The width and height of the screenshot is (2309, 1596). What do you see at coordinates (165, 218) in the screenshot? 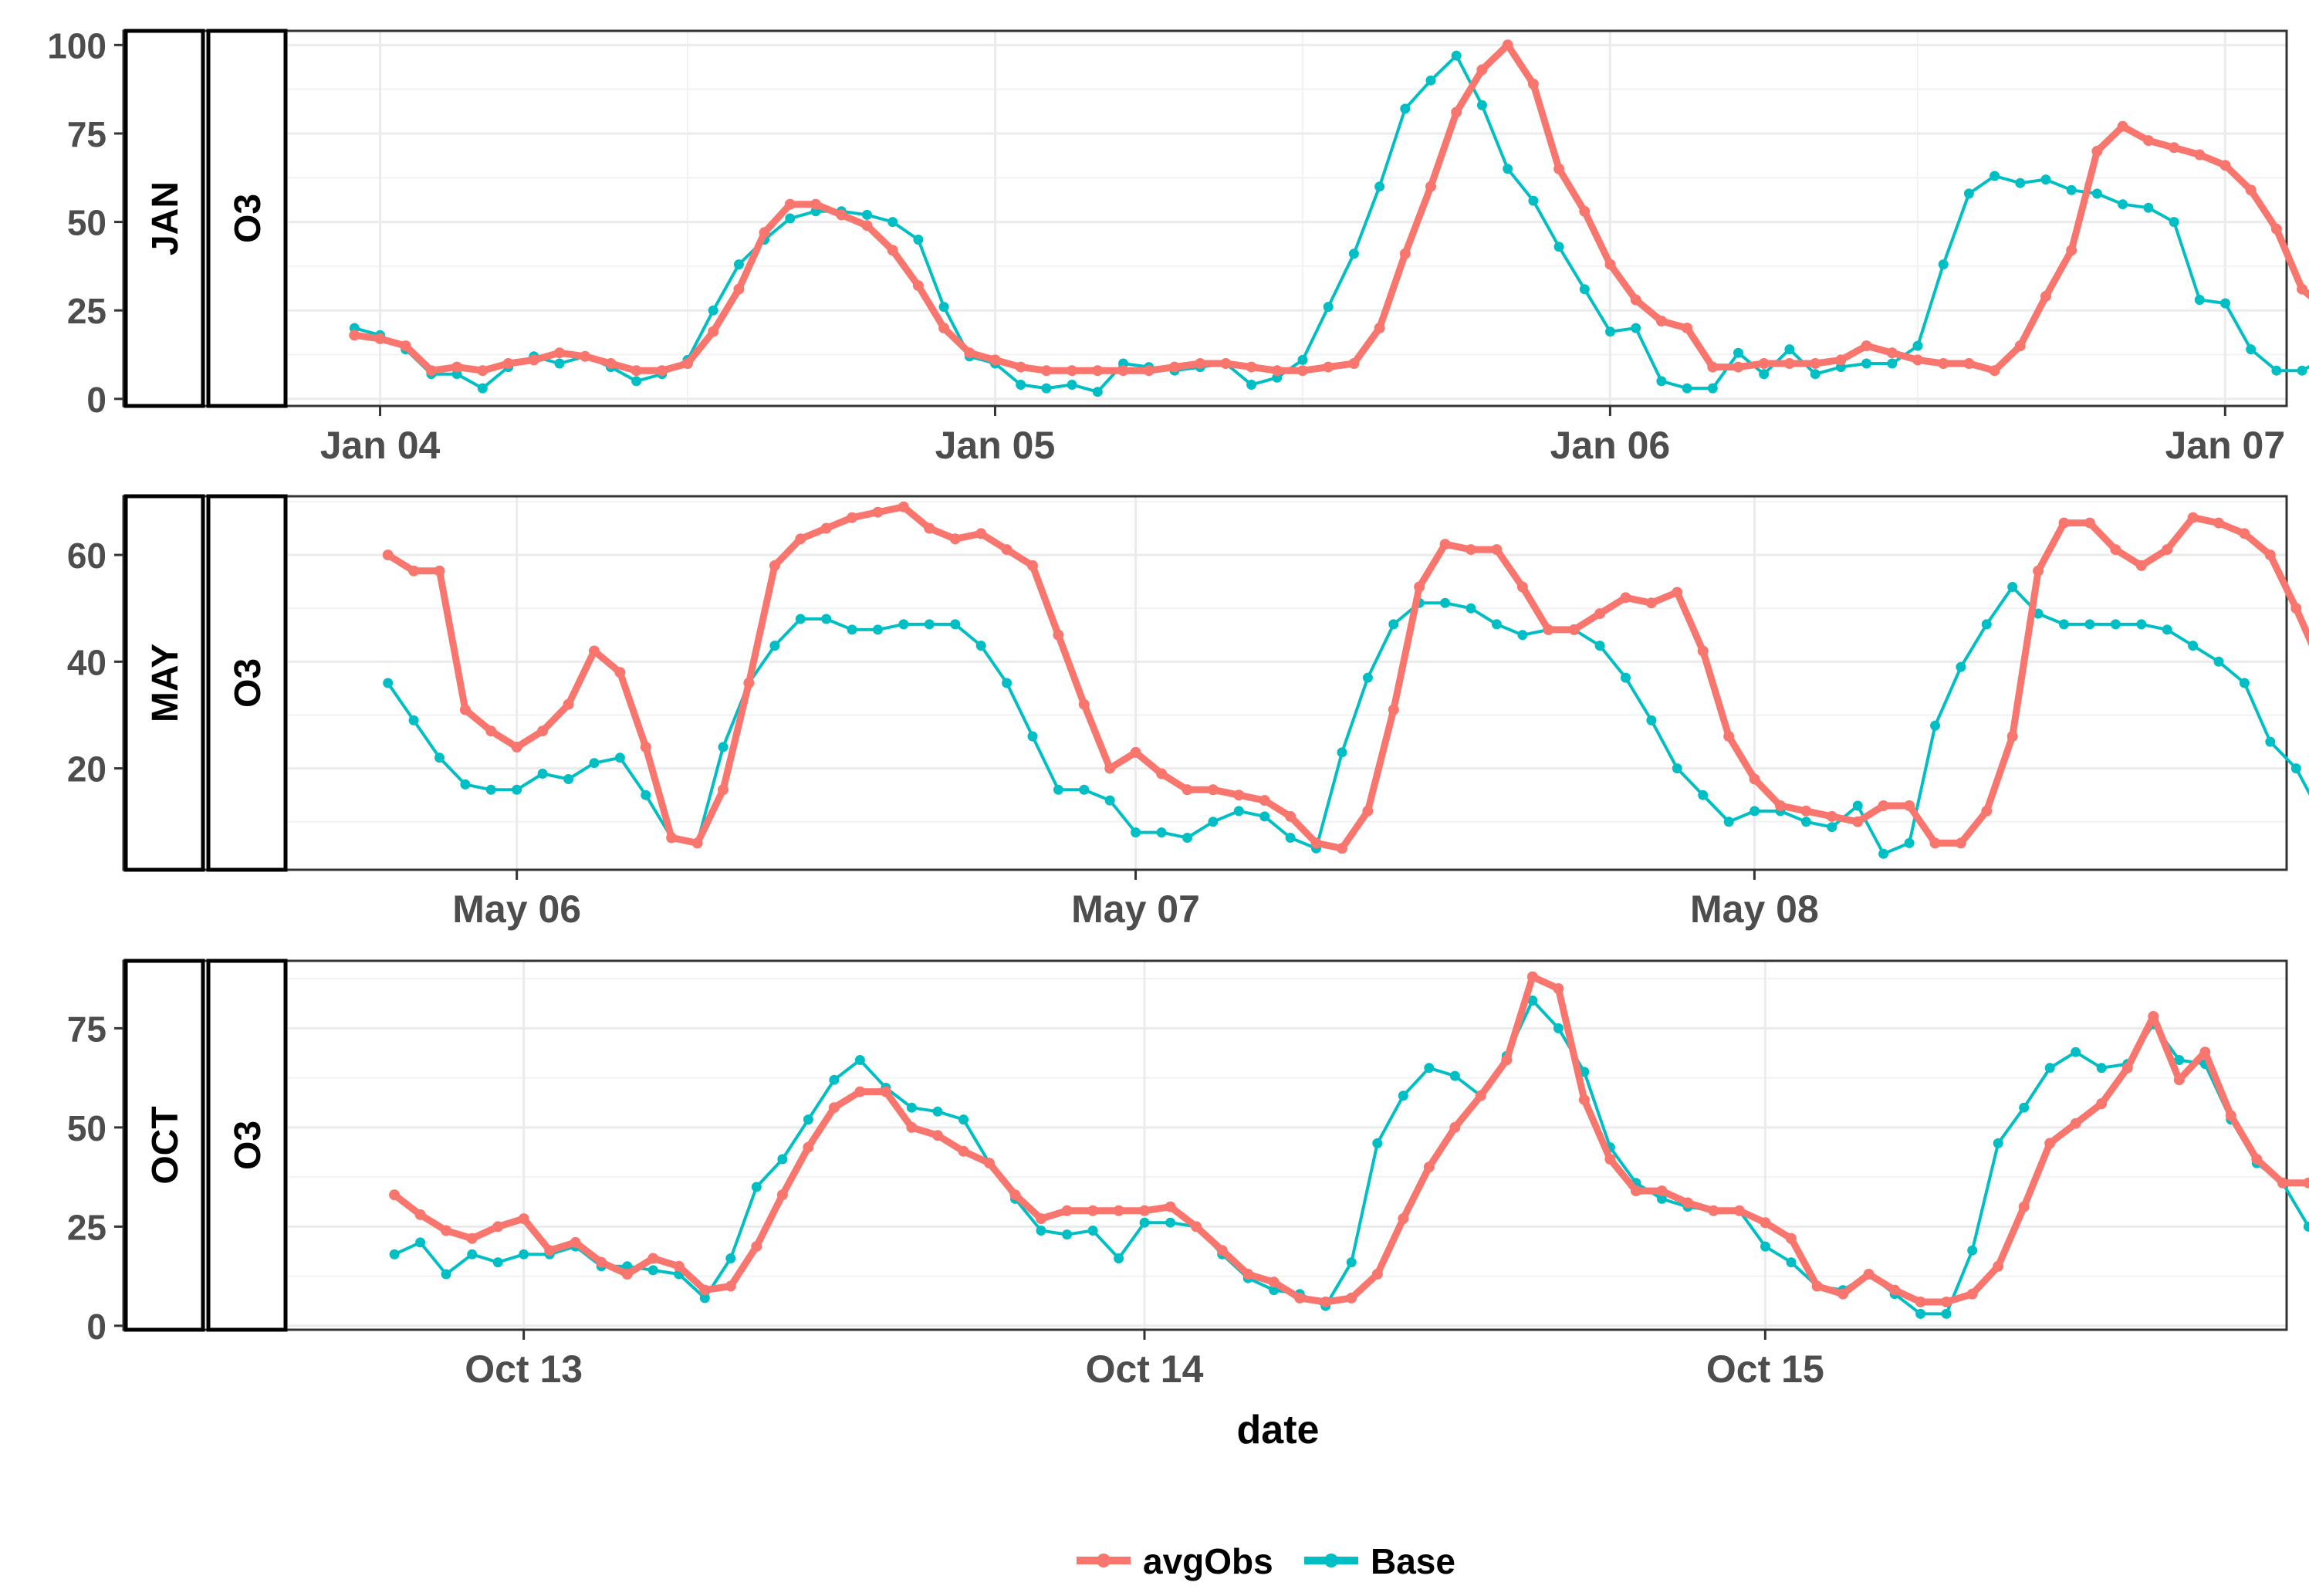
I see `strip-month-label-jan: JAN` at bounding box center [165, 218].